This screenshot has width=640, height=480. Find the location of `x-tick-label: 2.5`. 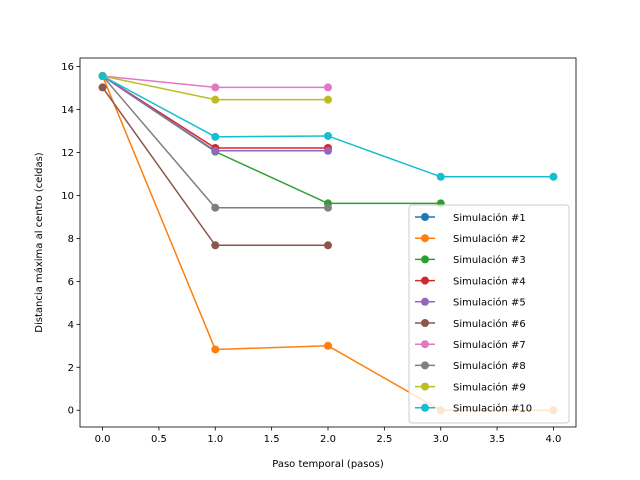

x-tick-label: 2.5 is located at coordinates (384, 439).